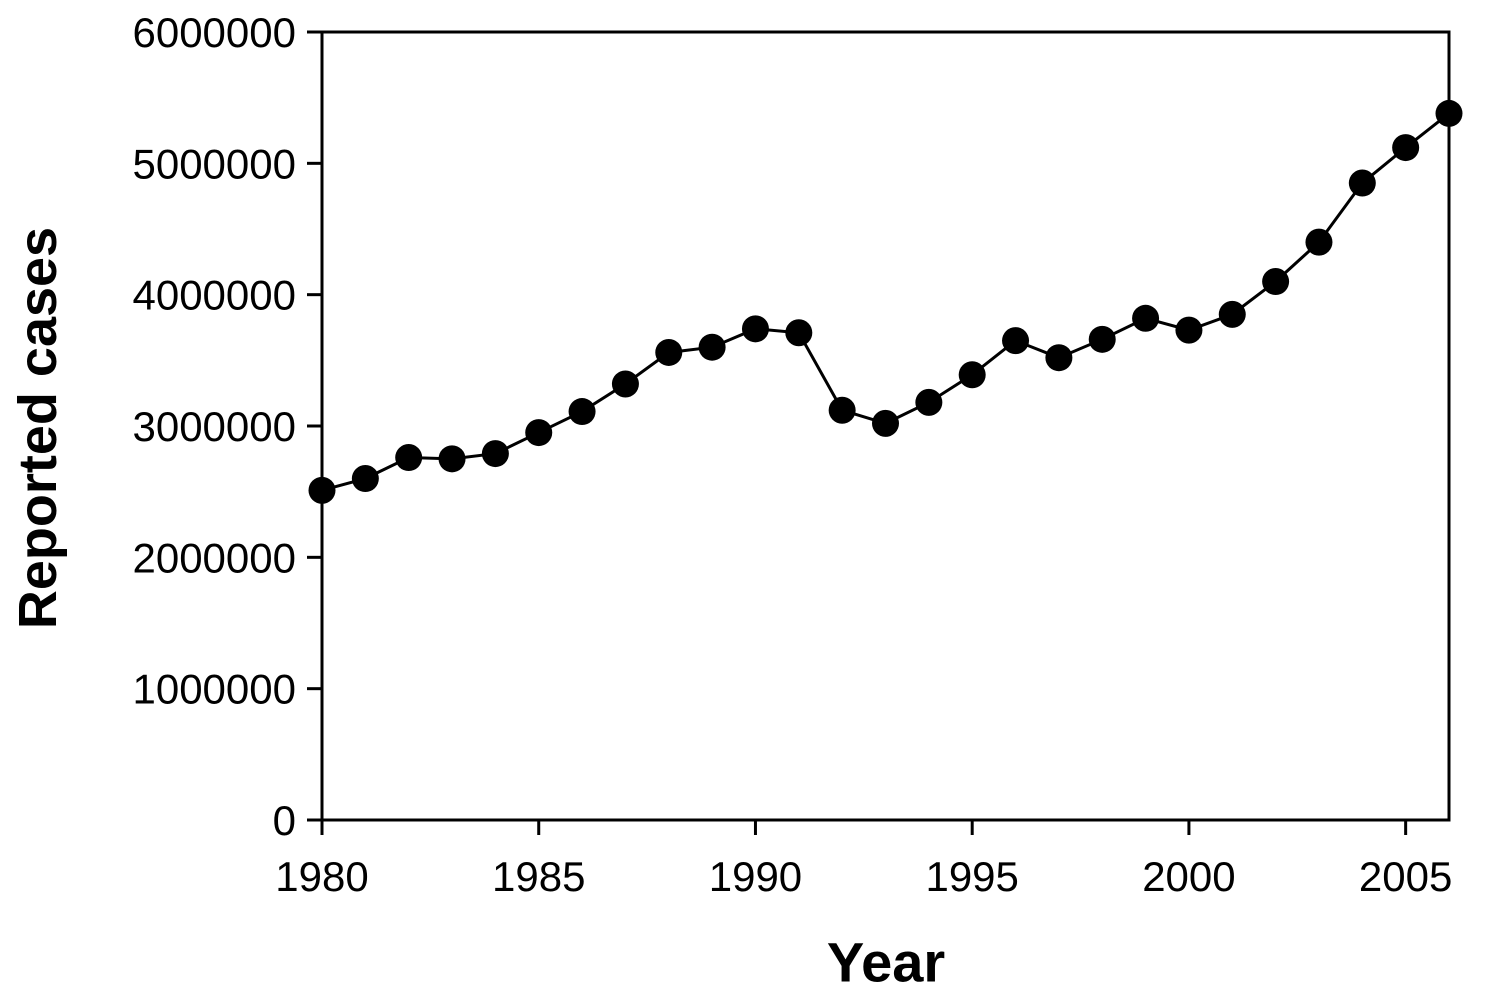 The image size is (1498, 1000). Describe the element at coordinates (1405, 876) in the screenshot. I see `x-tick-label: 2005` at that location.